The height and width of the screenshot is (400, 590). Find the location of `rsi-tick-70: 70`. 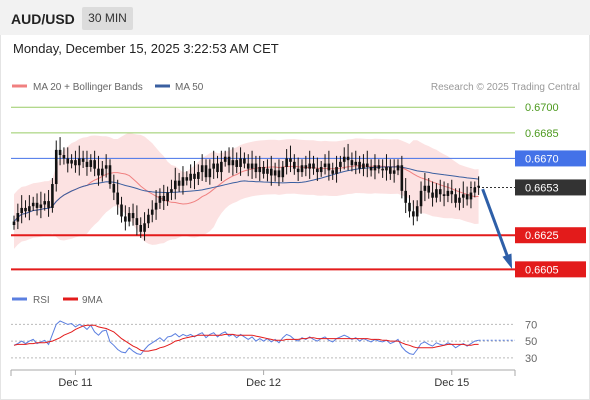

rsi-tick-70: 70 is located at coordinates (531, 325).